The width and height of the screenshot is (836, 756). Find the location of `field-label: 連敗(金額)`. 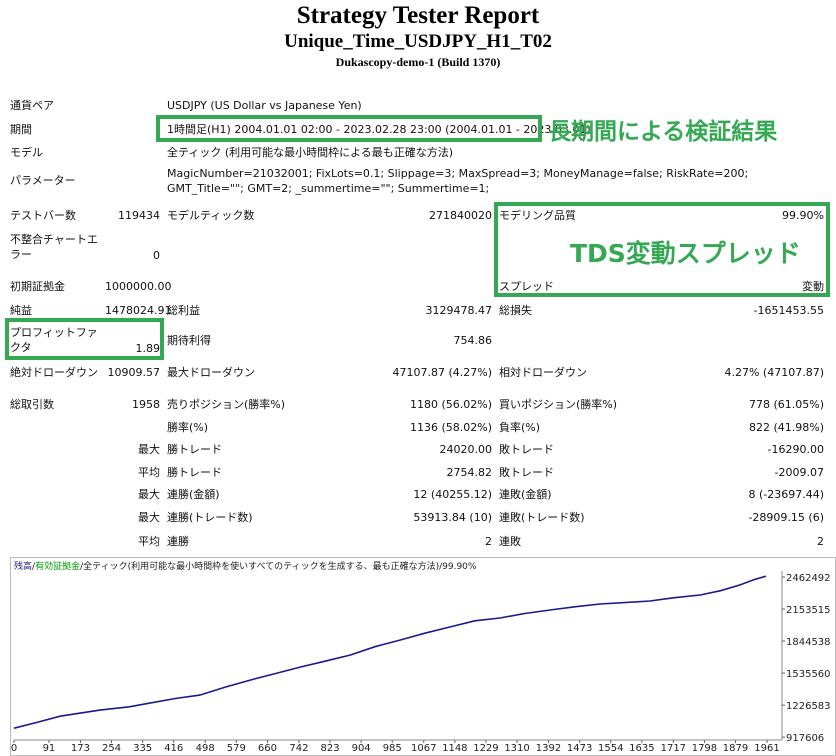

field-label: 連敗(金額) is located at coordinates (525, 494).